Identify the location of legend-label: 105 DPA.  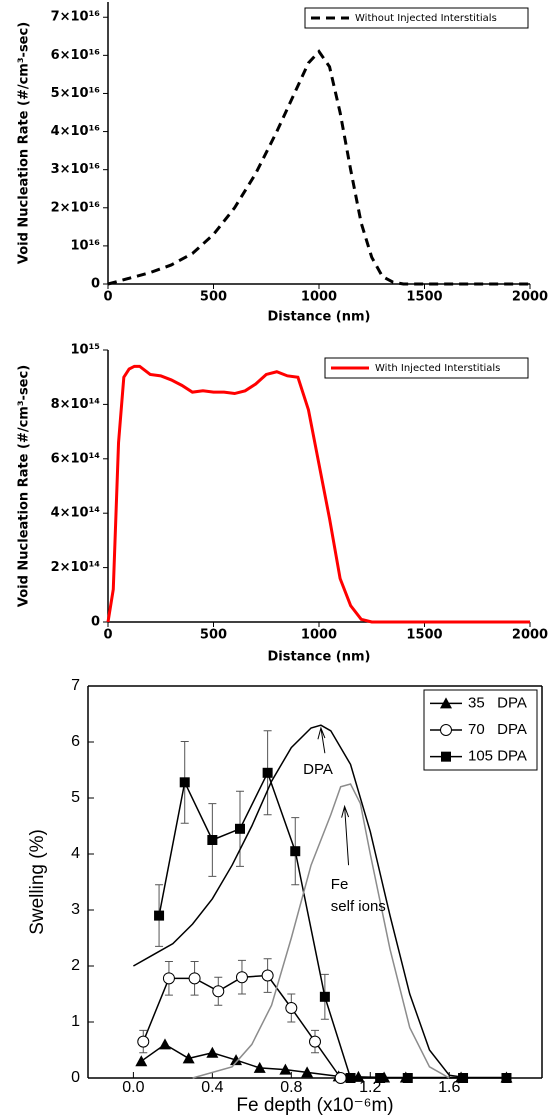
(497, 756).